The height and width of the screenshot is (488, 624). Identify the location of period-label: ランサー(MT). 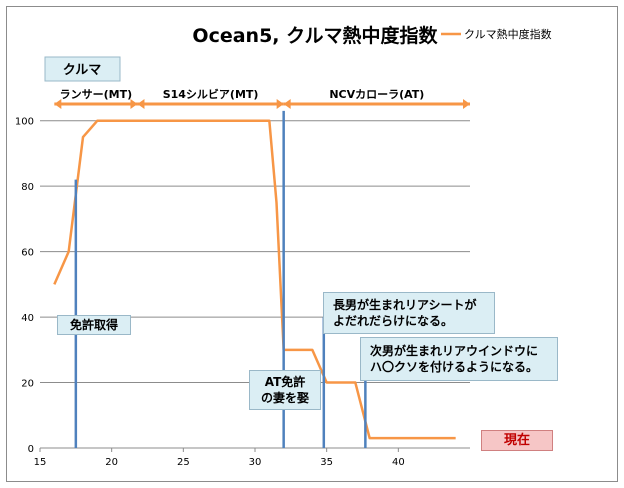
(96, 94).